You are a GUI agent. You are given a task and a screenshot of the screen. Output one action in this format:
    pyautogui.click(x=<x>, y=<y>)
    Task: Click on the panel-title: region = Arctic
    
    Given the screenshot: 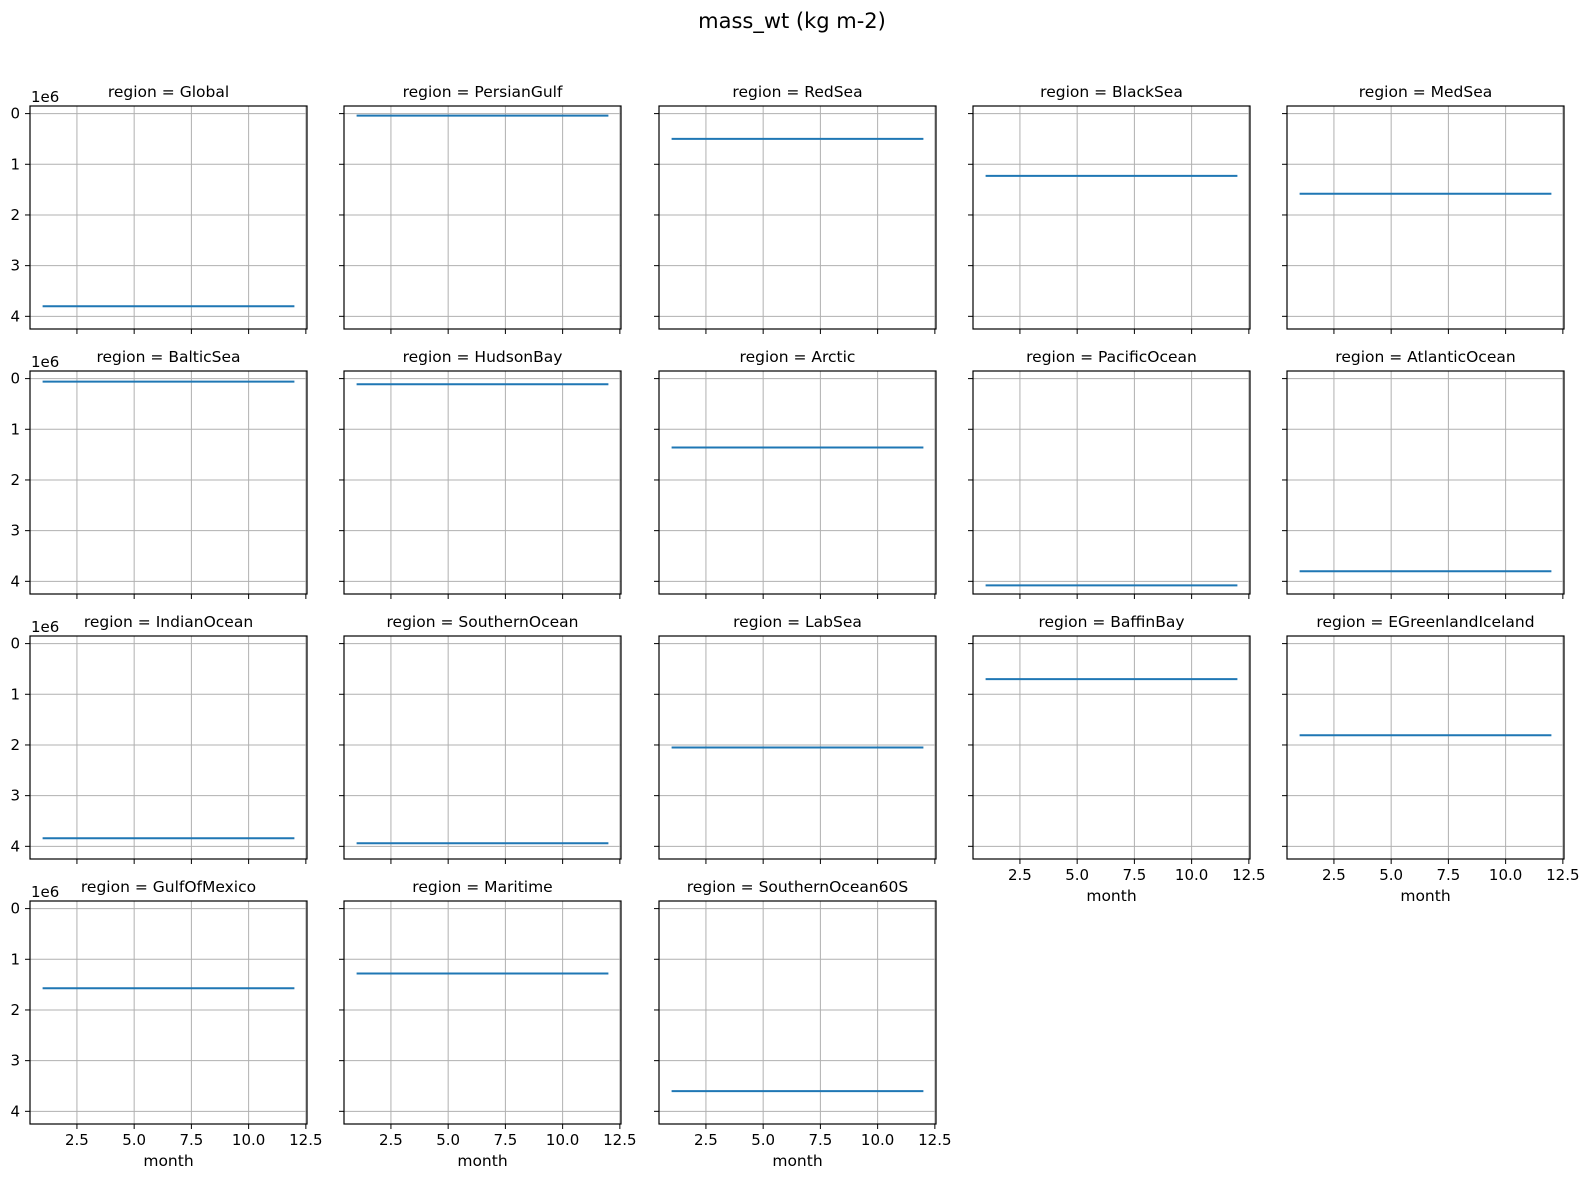 What is the action you would take?
    pyautogui.click(x=798, y=357)
    